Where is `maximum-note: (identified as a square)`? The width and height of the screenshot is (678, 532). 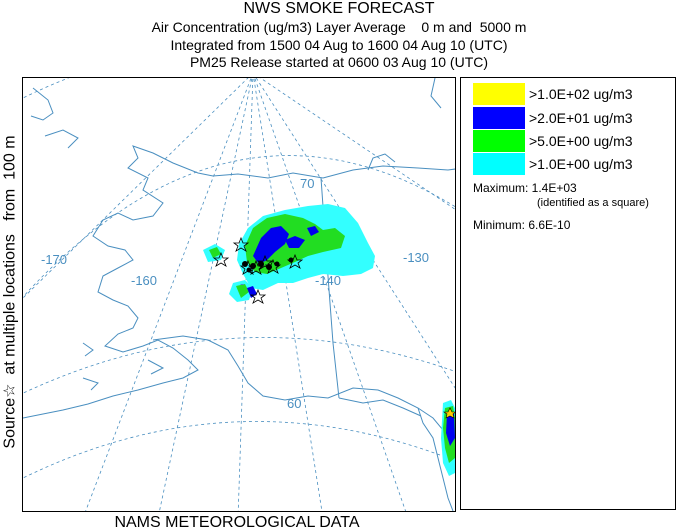 maximum-note: (identified as a square) is located at coordinates (593, 203).